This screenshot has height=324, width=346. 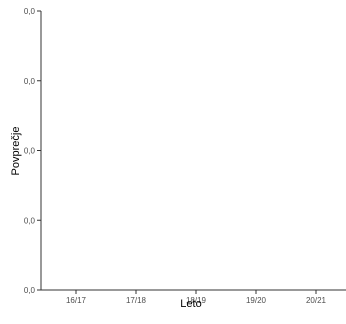 What do you see at coordinates (16, 151) in the screenshot?
I see `y-axis-title: Povprečje` at bounding box center [16, 151].